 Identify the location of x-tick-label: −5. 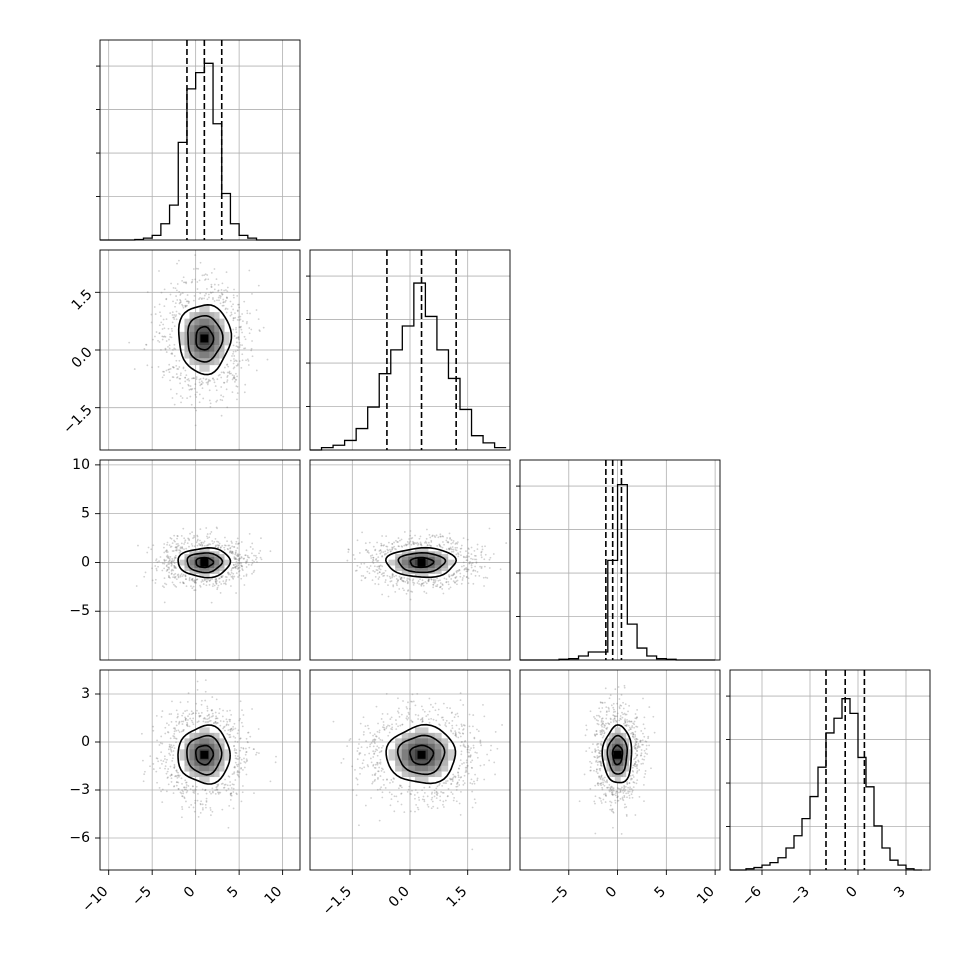
(559, 897).